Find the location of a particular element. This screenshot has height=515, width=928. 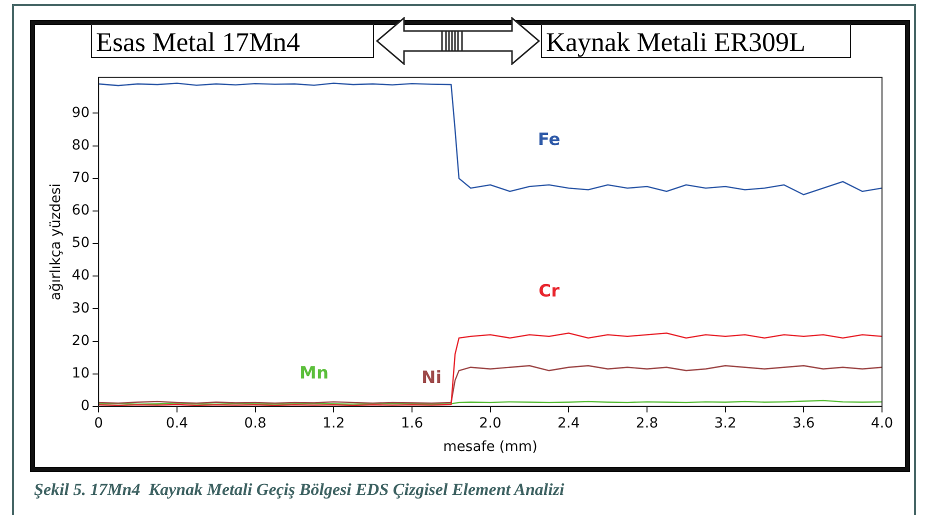

y-tick-label: 90 is located at coordinates (81, 112).